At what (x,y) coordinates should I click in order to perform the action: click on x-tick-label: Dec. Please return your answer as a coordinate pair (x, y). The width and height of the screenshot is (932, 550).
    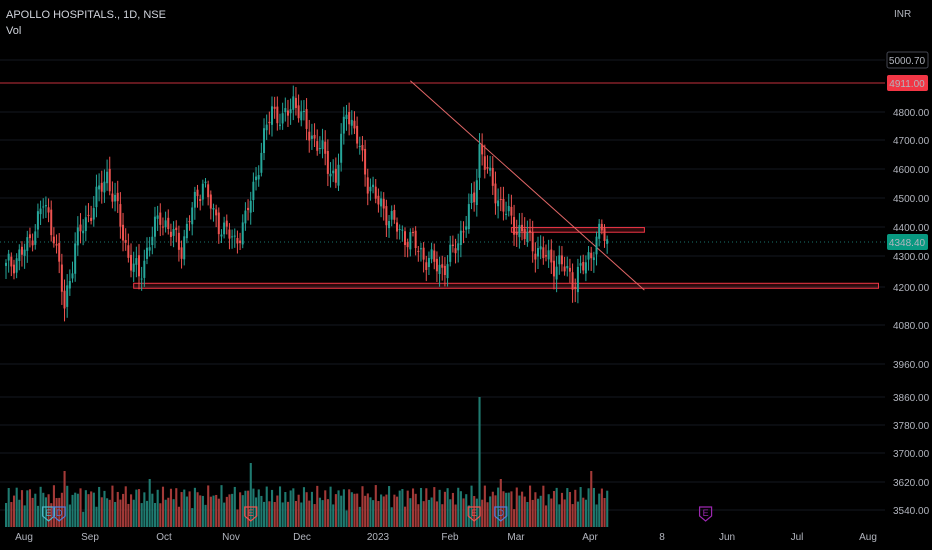
    Looking at the image, I should click on (302, 537).